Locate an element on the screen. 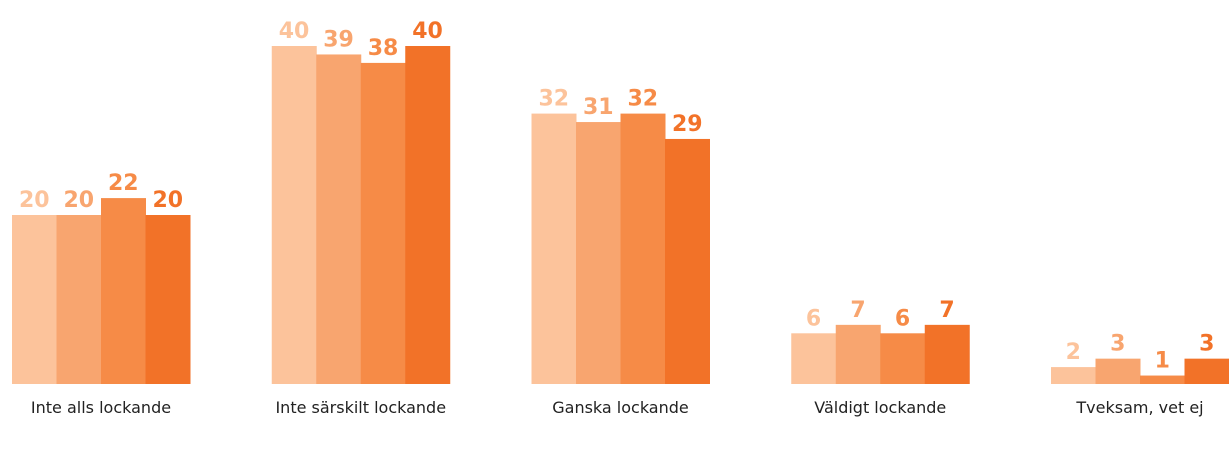 The width and height of the screenshot is (1229, 468). value-label: 39 is located at coordinates (338, 39).